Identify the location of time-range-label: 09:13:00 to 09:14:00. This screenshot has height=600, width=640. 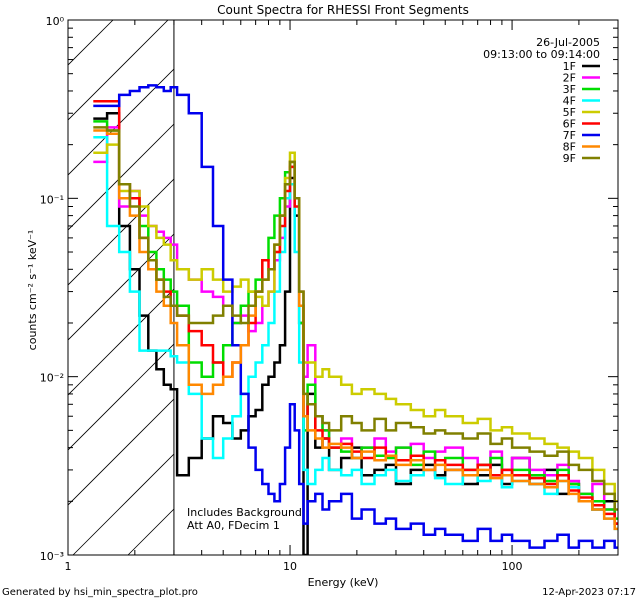
(541, 54).